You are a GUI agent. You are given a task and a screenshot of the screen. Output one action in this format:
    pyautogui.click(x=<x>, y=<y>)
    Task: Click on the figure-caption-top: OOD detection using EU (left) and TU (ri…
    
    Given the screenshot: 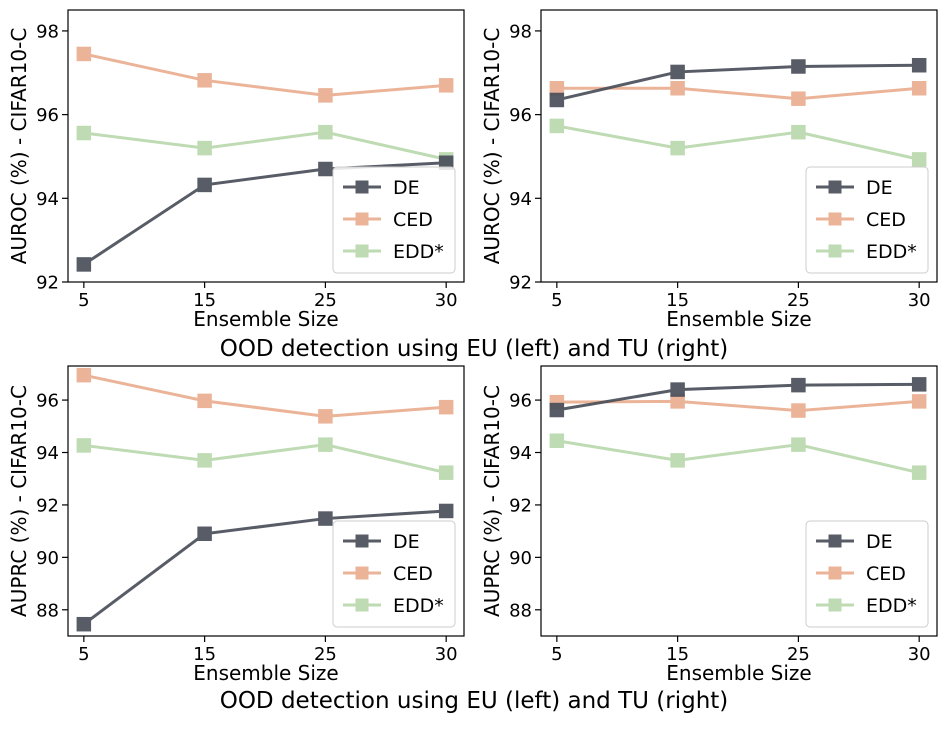 What is the action you would take?
    pyautogui.click(x=474, y=349)
    